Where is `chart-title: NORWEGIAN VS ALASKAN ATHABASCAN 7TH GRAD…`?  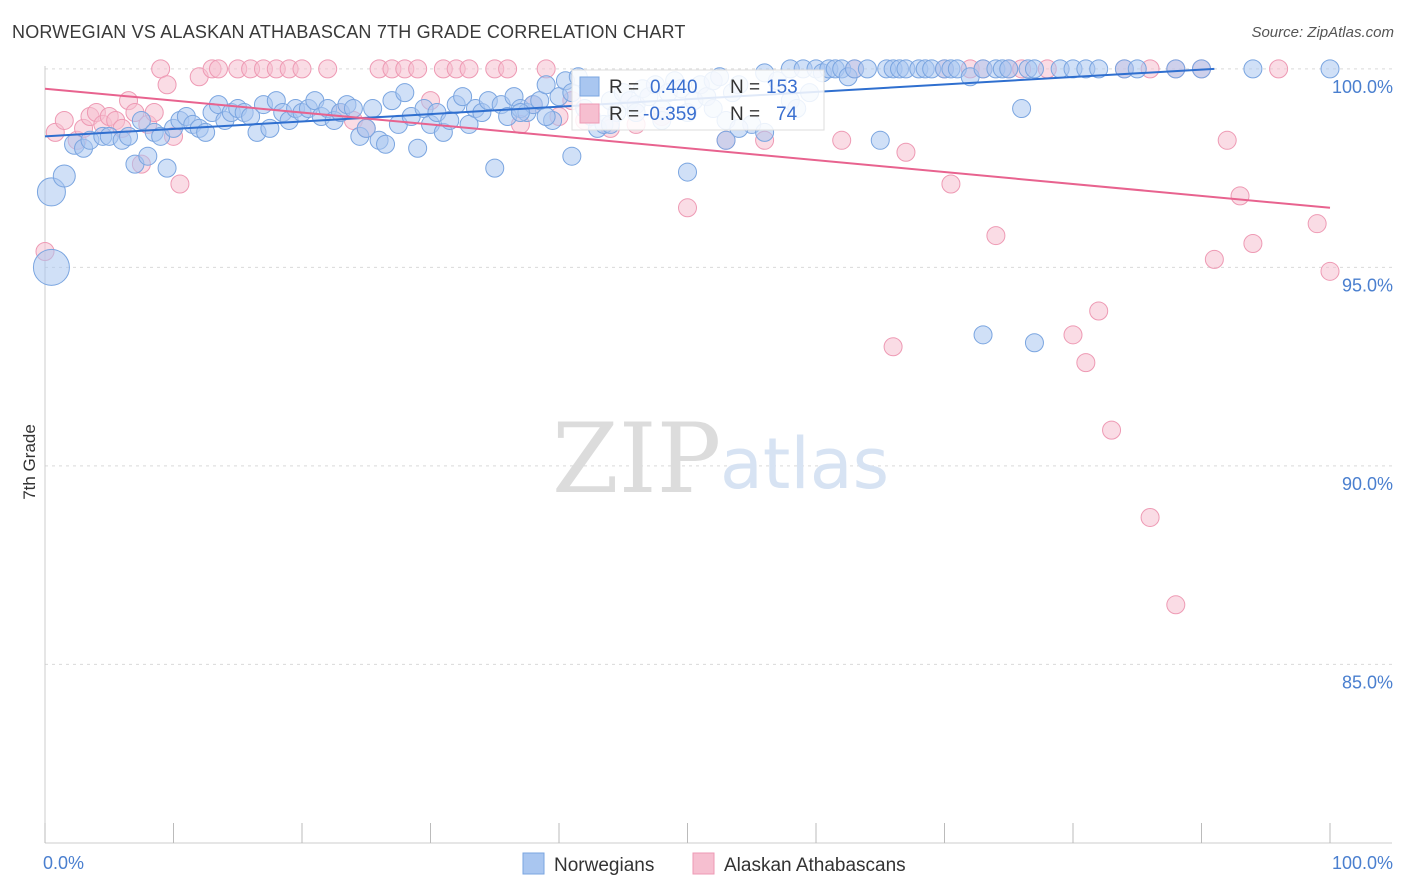 chart-title: NORWEGIAN VS ALASKAN ATHABASCAN 7TH GRAD… is located at coordinates (349, 32).